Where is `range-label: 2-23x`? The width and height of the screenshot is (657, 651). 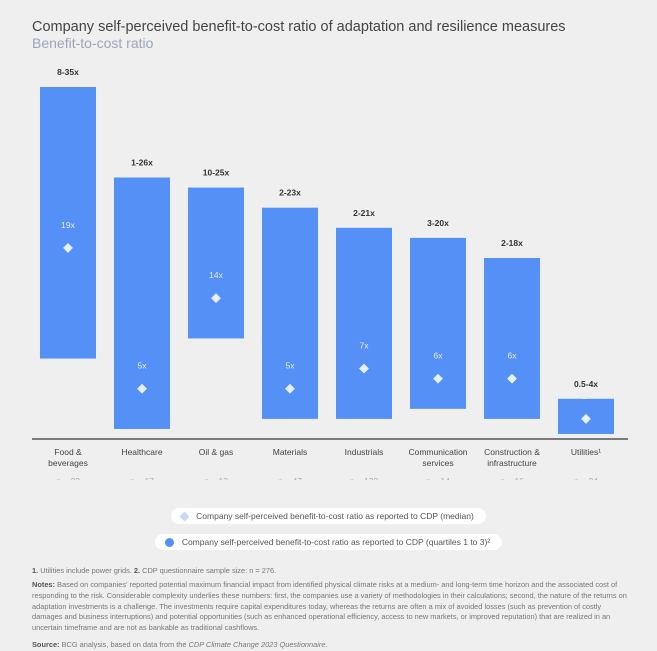
range-label: 2-23x is located at coordinates (290, 193).